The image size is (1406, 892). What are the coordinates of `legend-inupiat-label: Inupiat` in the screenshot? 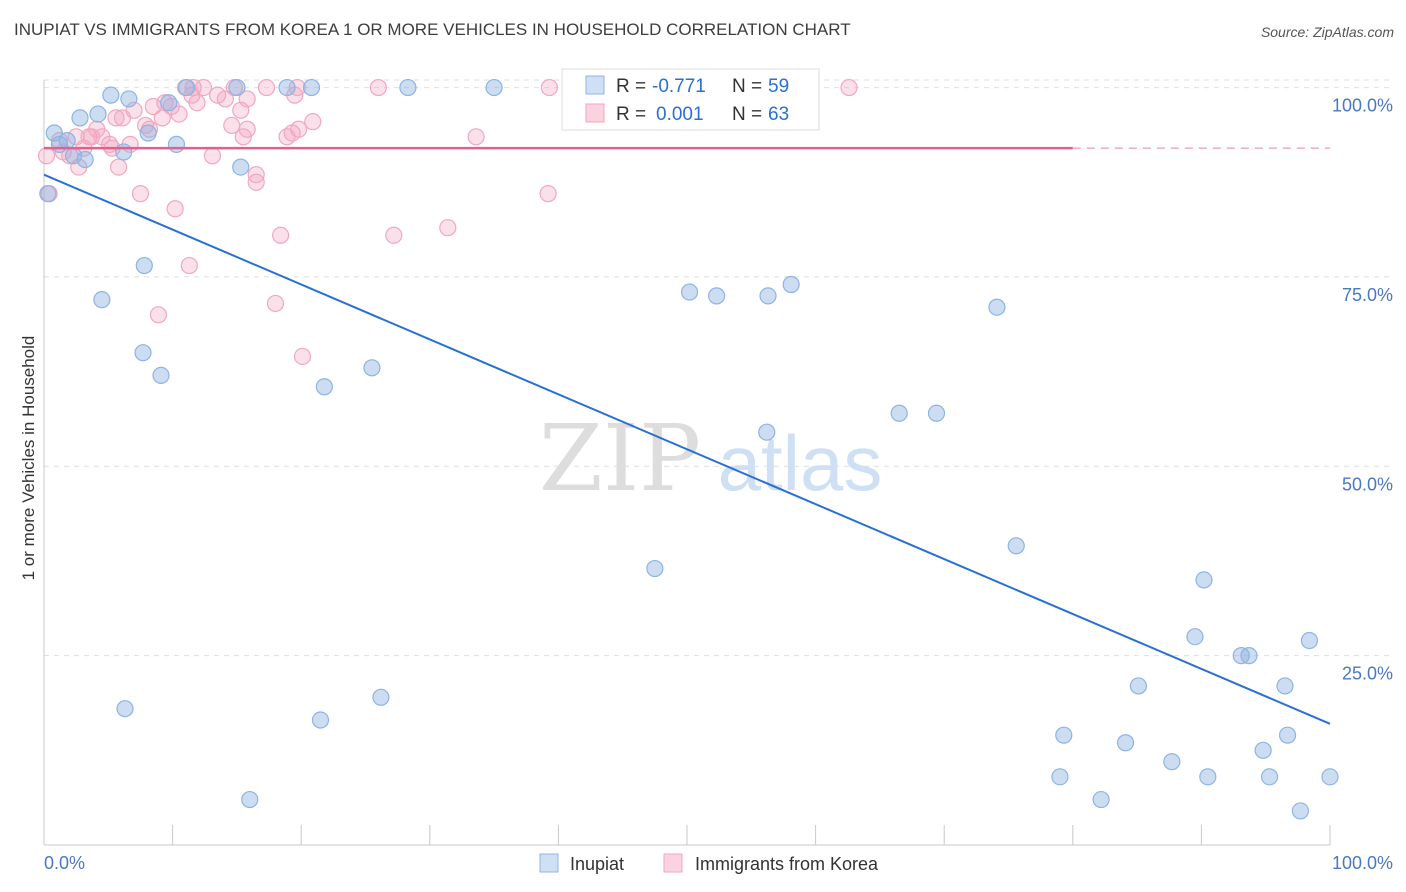 It's located at (597, 864).